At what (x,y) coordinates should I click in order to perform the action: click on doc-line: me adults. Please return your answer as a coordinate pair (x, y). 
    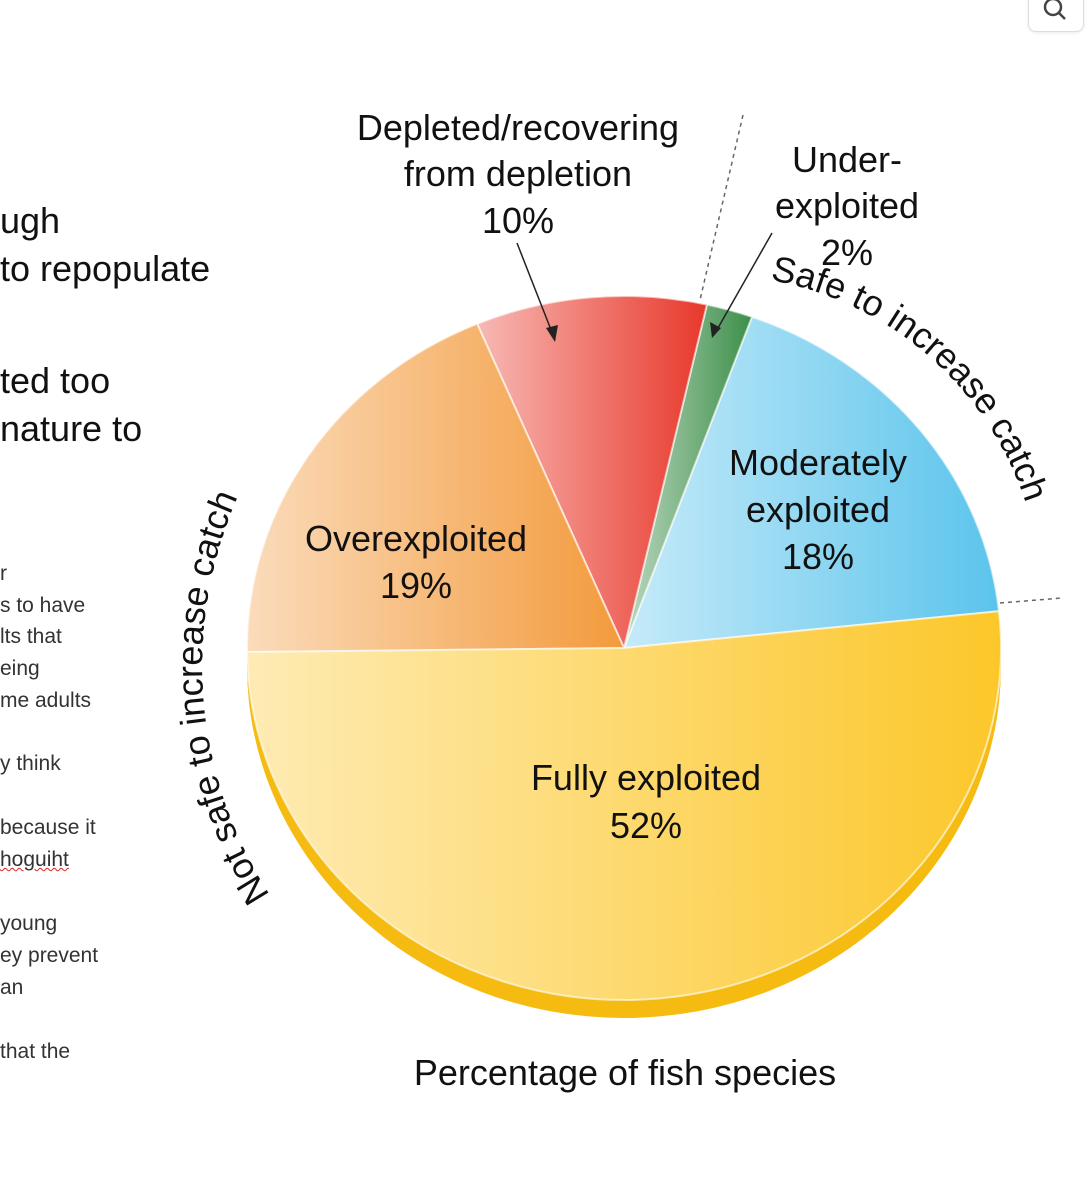
    Looking at the image, I should click on (46, 700).